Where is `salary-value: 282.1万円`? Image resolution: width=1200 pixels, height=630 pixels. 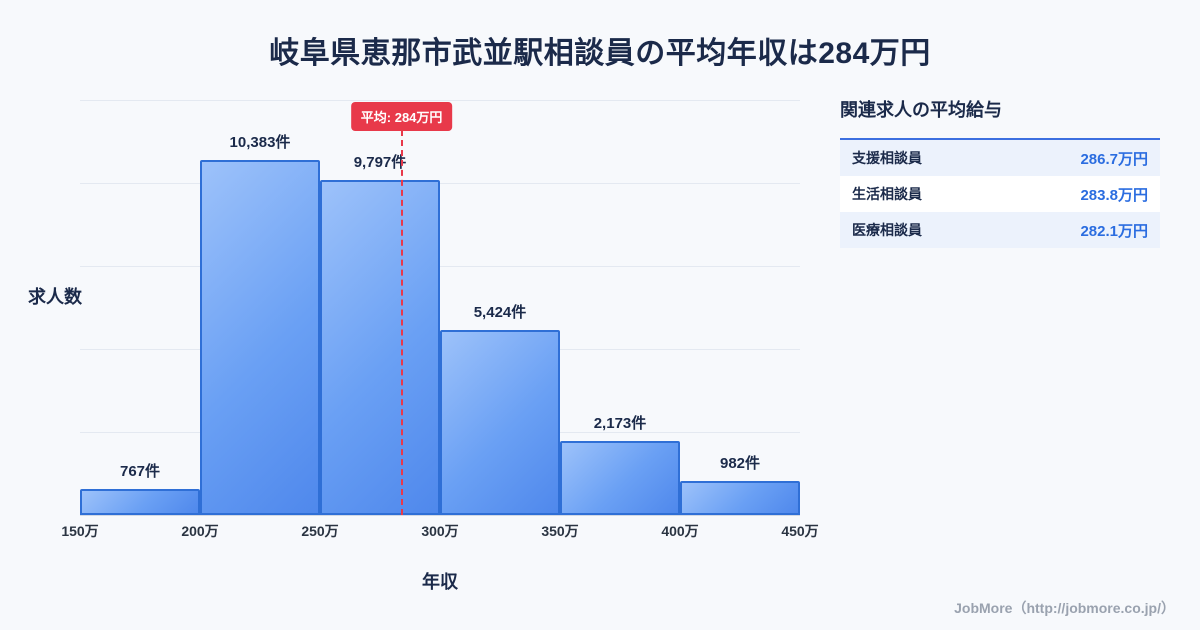
salary-value: 282.1万円 is located at coordinates (1114, 231).